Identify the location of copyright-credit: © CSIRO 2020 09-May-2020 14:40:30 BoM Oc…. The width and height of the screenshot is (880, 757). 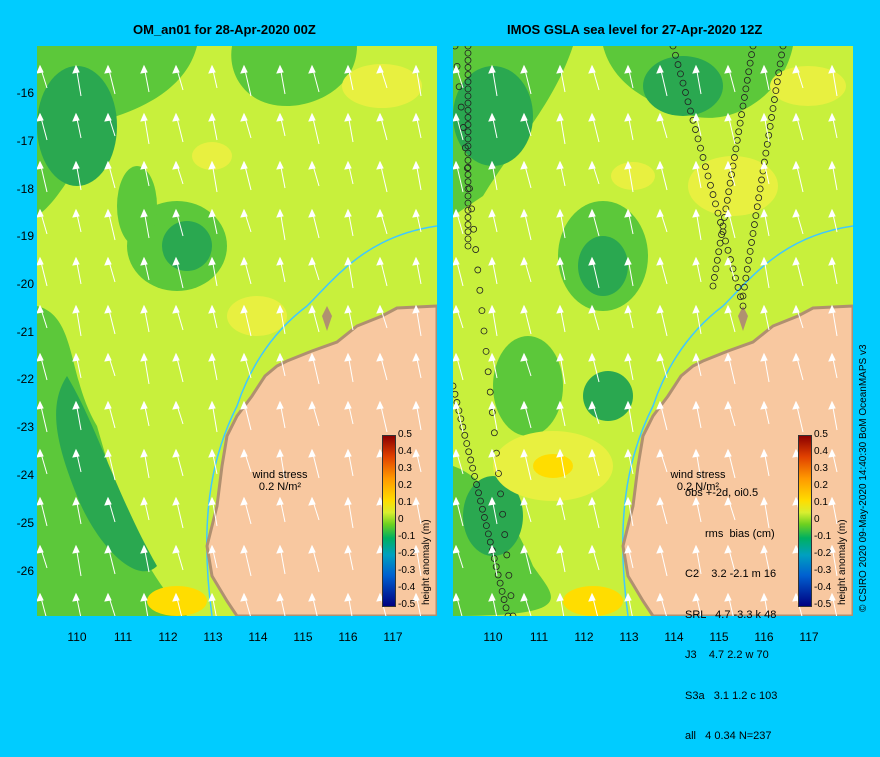
(863, 478).